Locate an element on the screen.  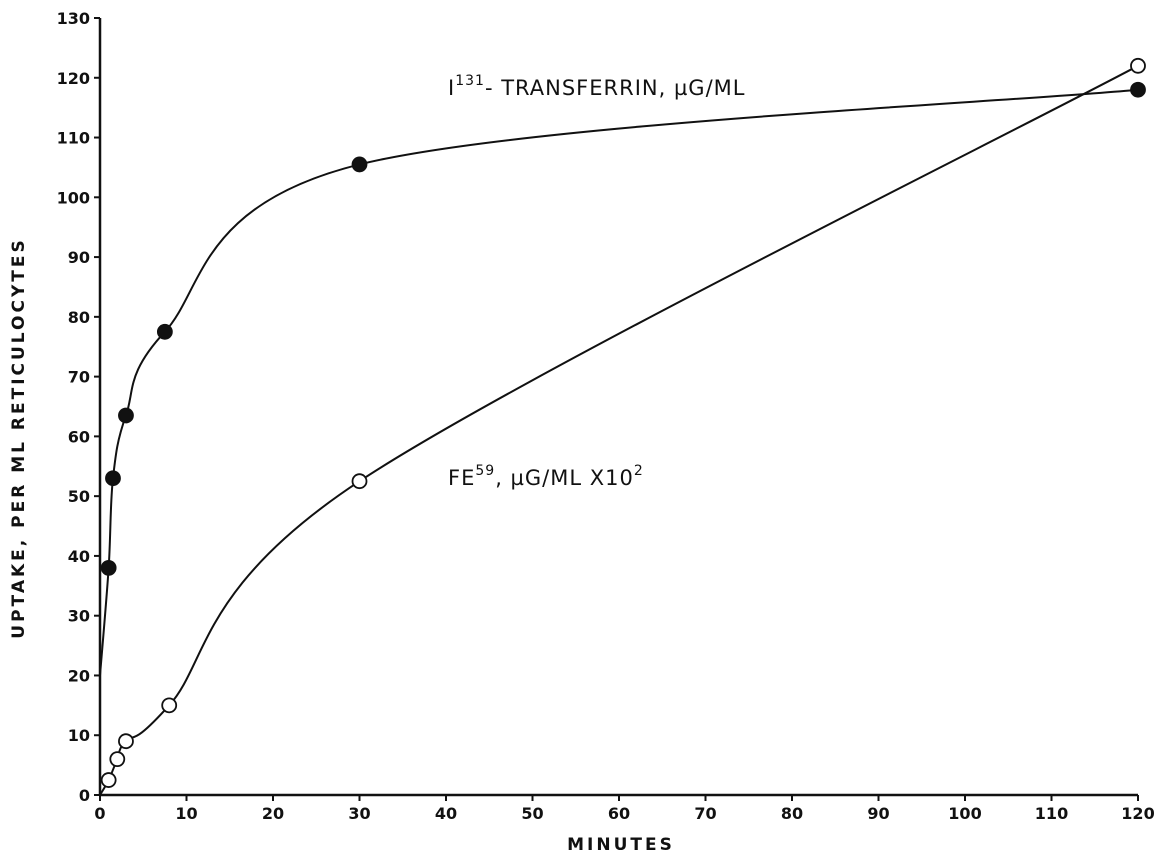
y-tick-label: 130 is located at coordinates (73, 18).